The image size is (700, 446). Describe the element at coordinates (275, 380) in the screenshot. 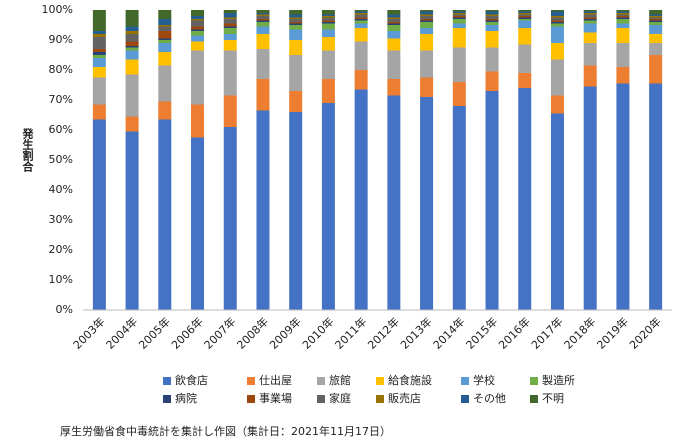

I see `legend-label: 仕出屋` at that location.